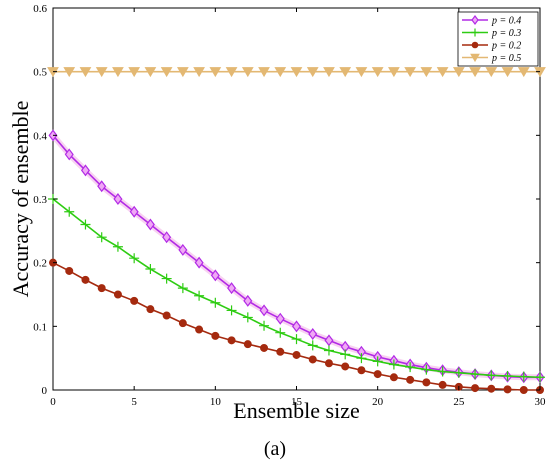 This screenshot has height=474, width=550. I want to click on legend-item: p = 0.3, so click(491, 33).